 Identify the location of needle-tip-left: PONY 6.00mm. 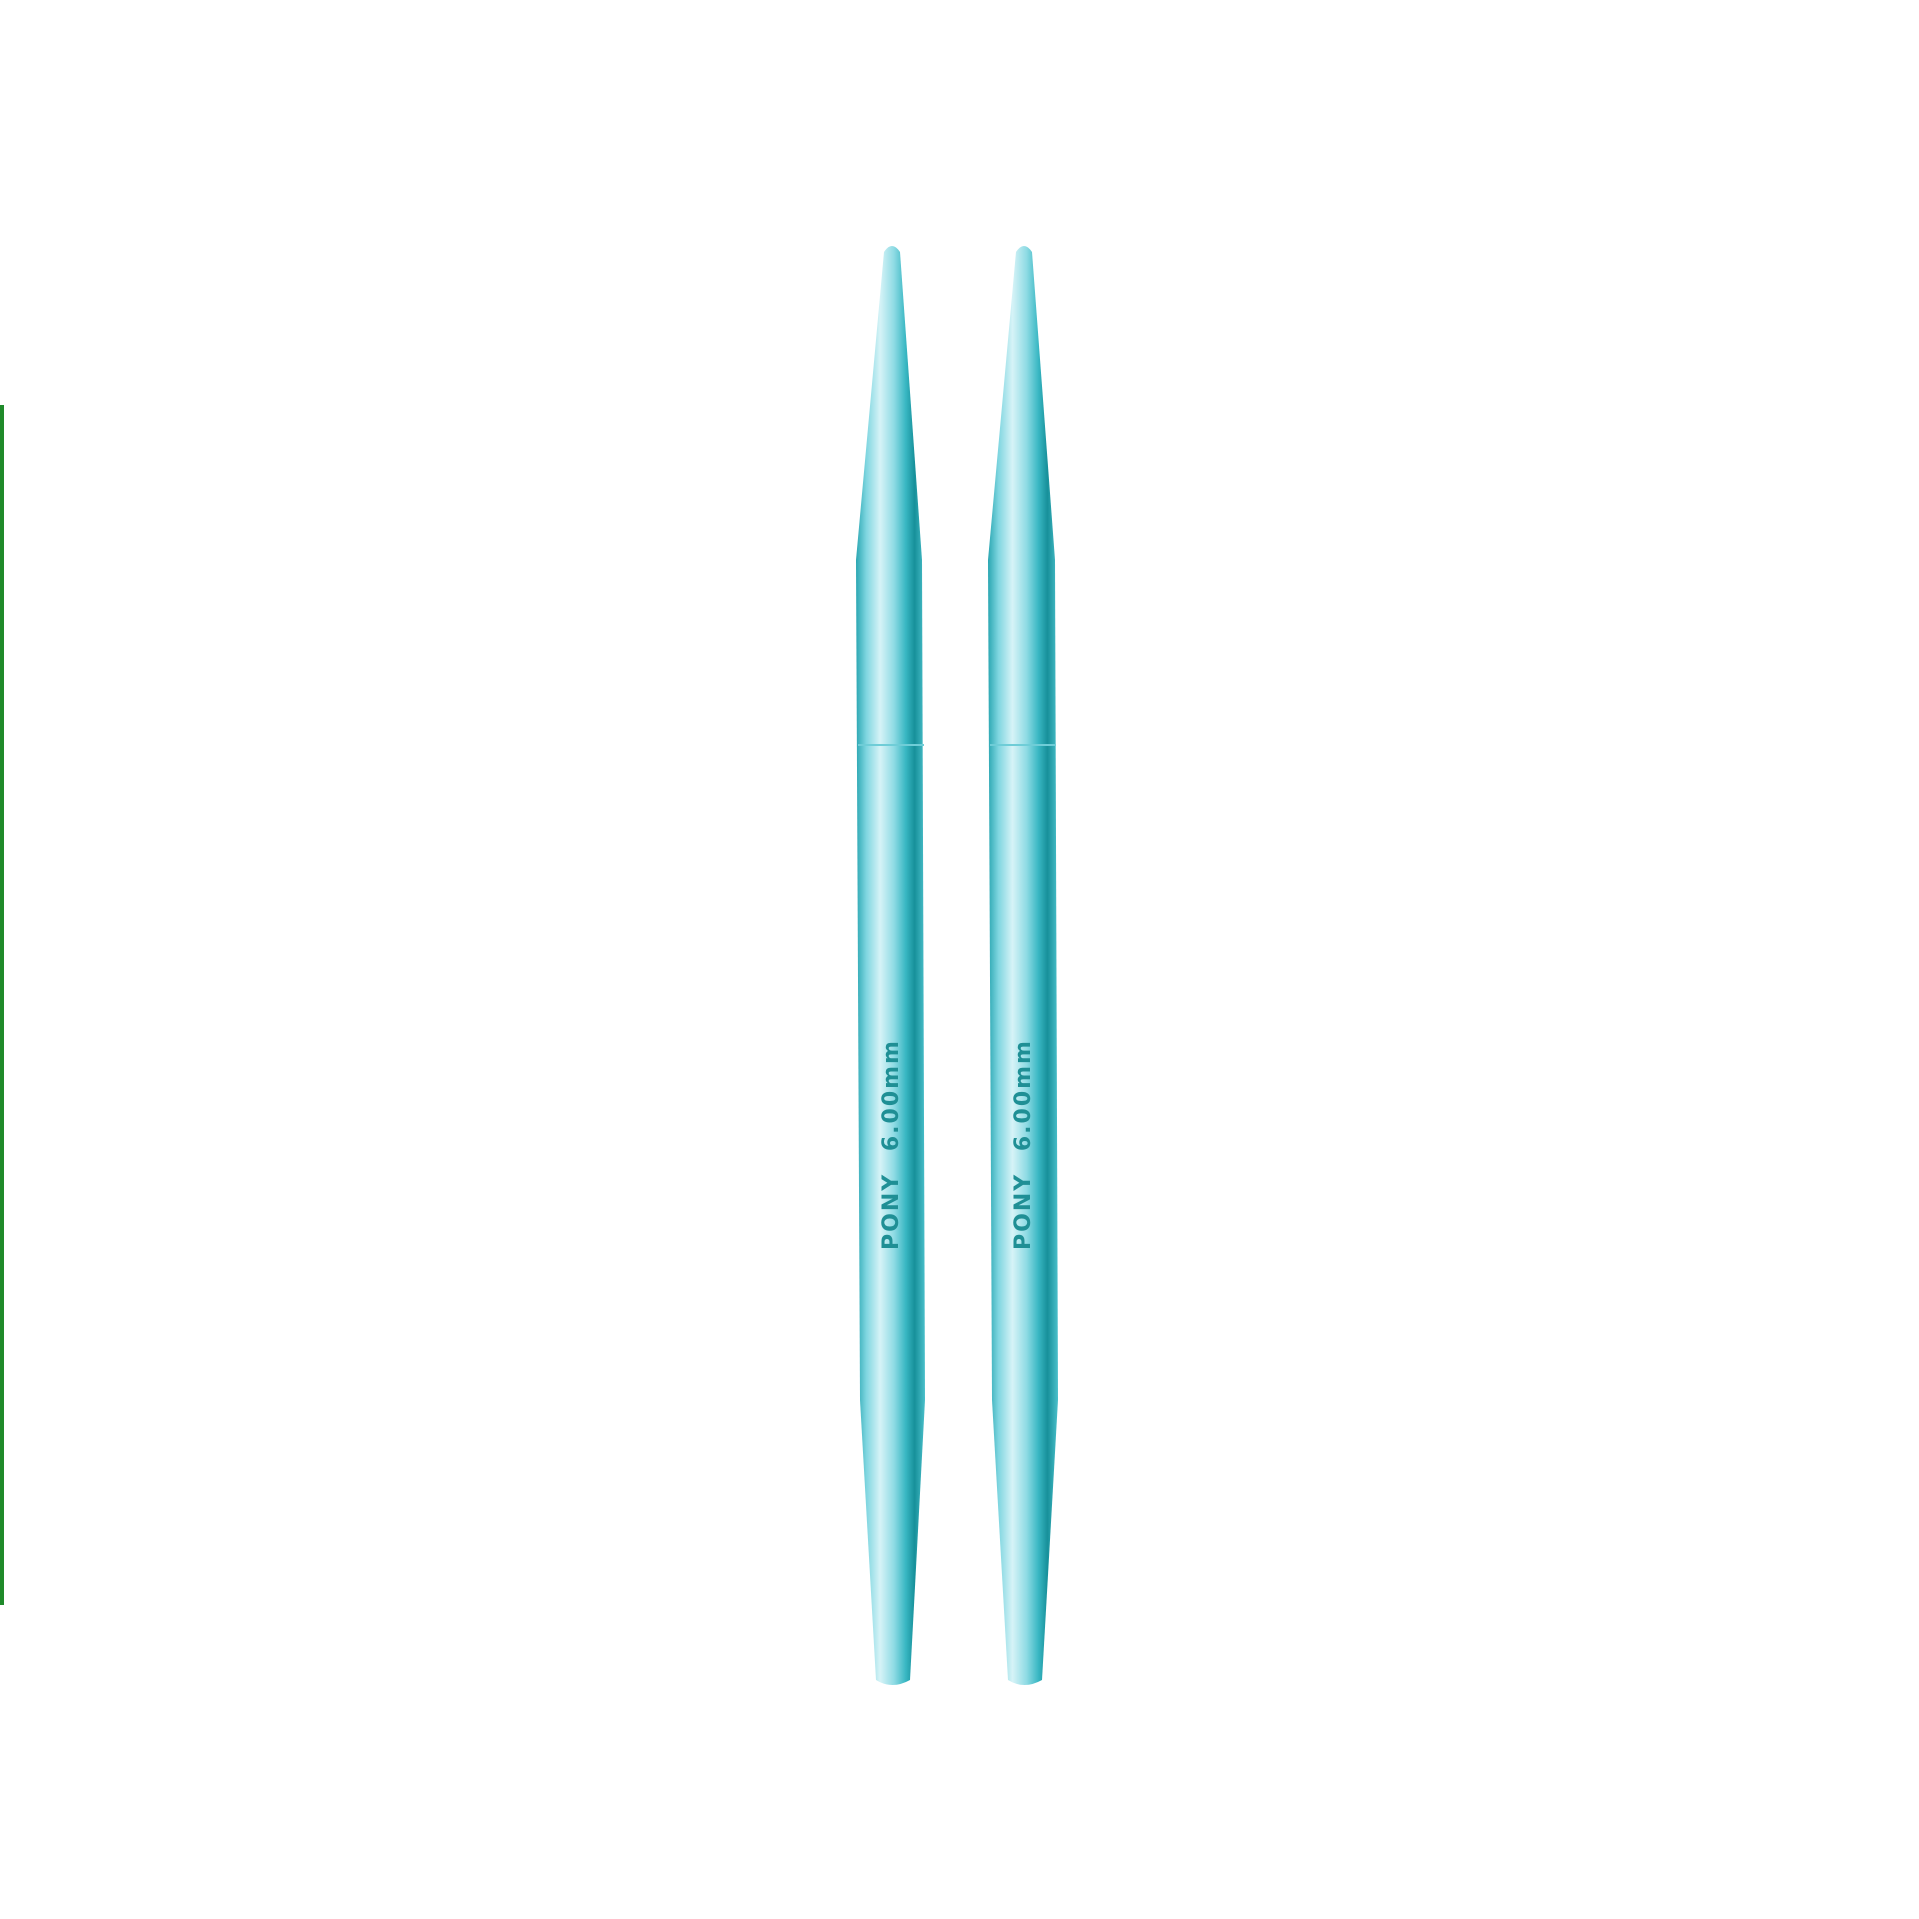
(890, 965).